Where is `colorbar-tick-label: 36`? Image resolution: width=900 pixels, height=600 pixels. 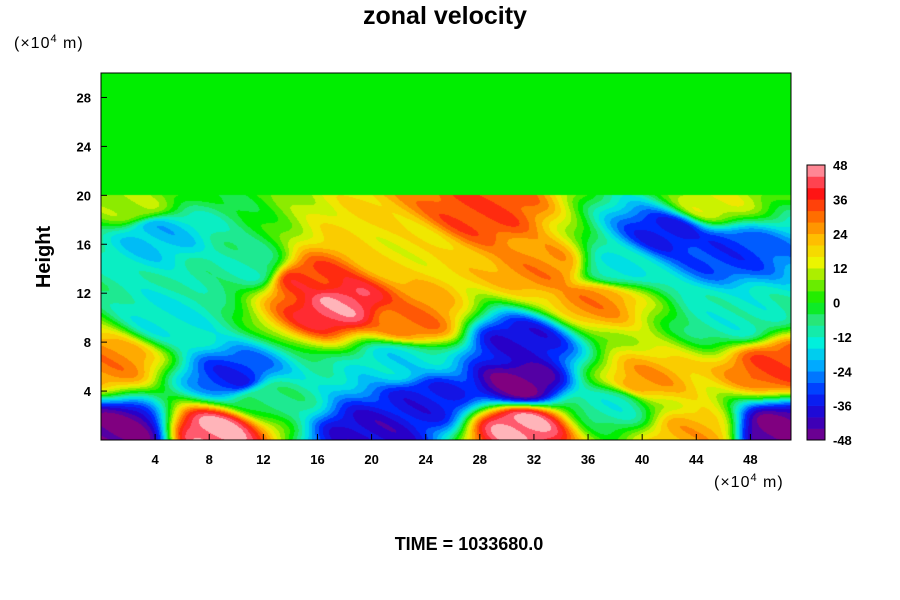
colorbar-tick-label: 36 is located at coordinates (840, 199).